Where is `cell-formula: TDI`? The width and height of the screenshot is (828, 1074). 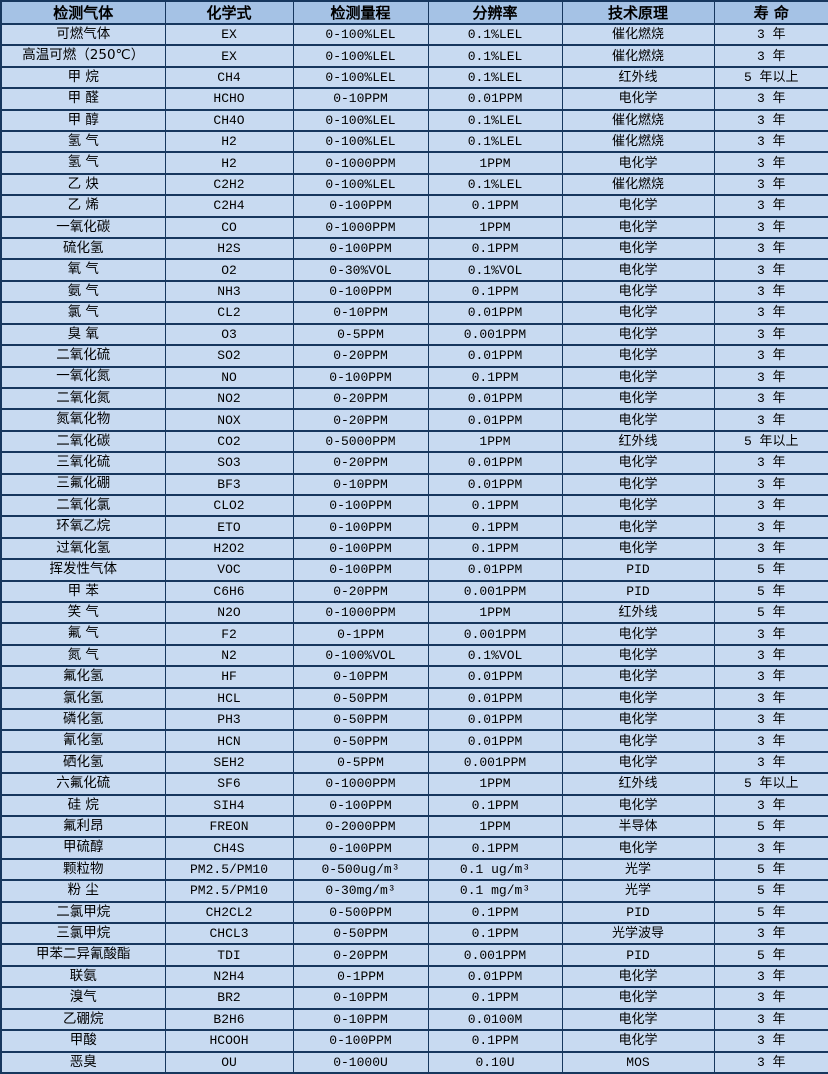
cell-formula: TDI is located at coordinates (229, 955).